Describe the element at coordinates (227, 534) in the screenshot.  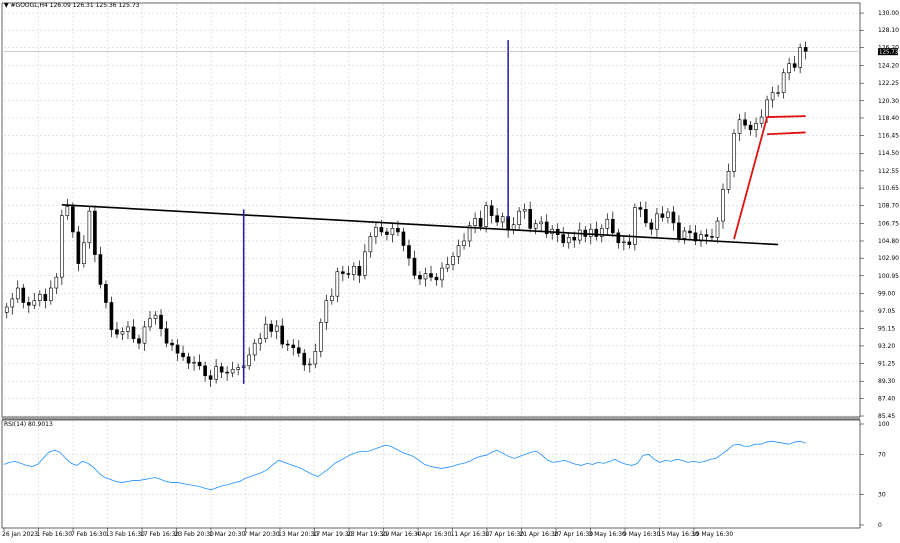
I see `time-tick-label: 1 Mar 20:30` at that location.